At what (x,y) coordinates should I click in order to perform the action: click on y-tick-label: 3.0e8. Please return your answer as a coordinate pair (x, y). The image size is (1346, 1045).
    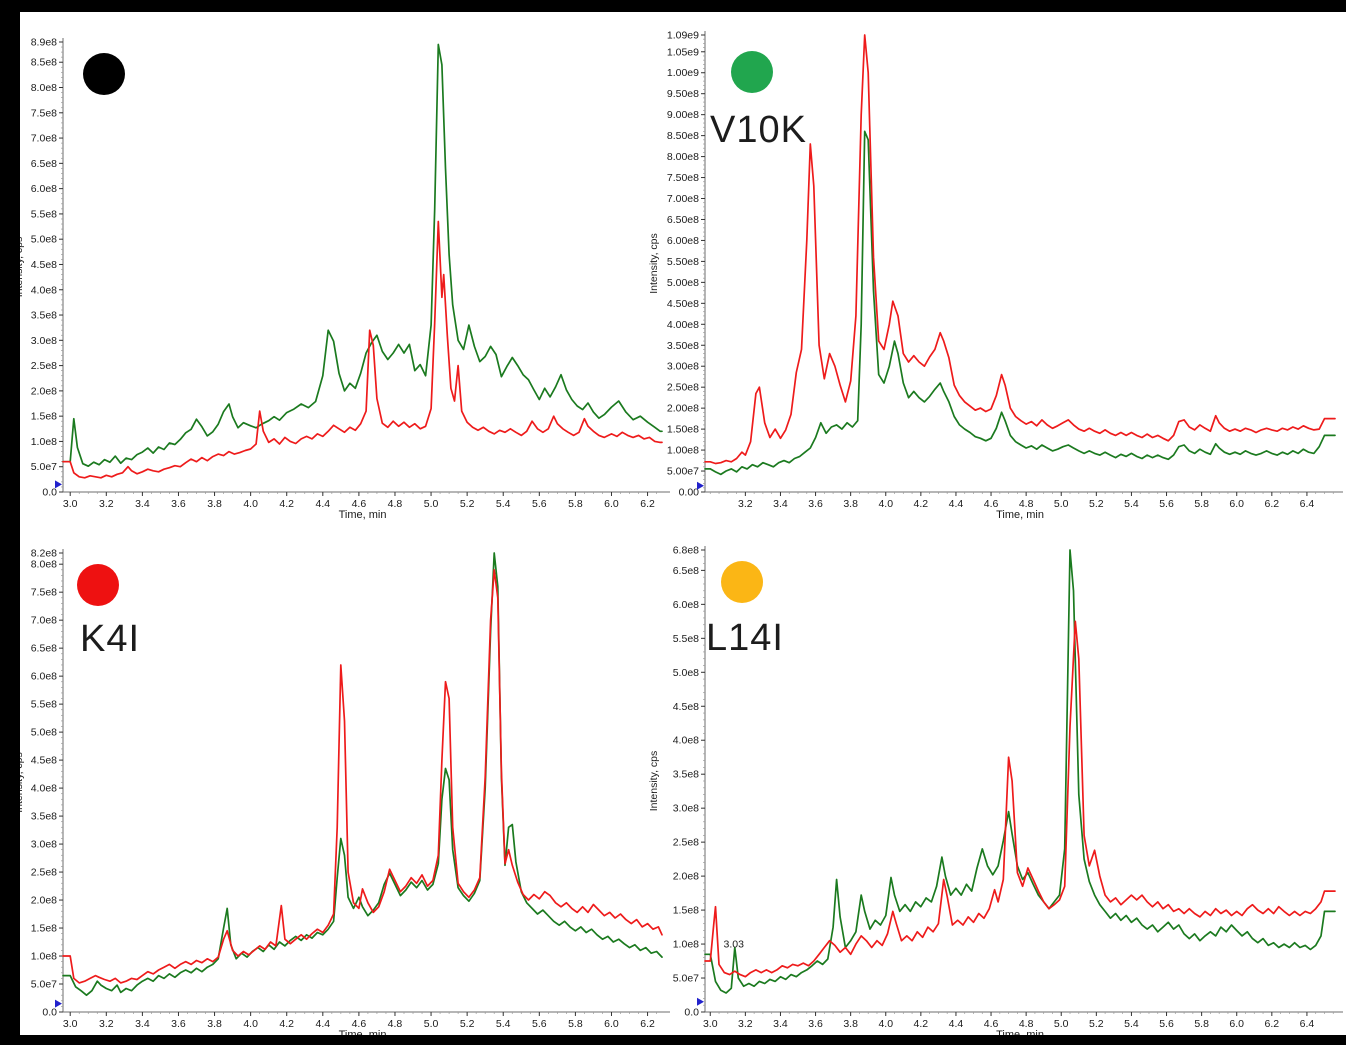
    Looking at the image, I should click on (686, 809).